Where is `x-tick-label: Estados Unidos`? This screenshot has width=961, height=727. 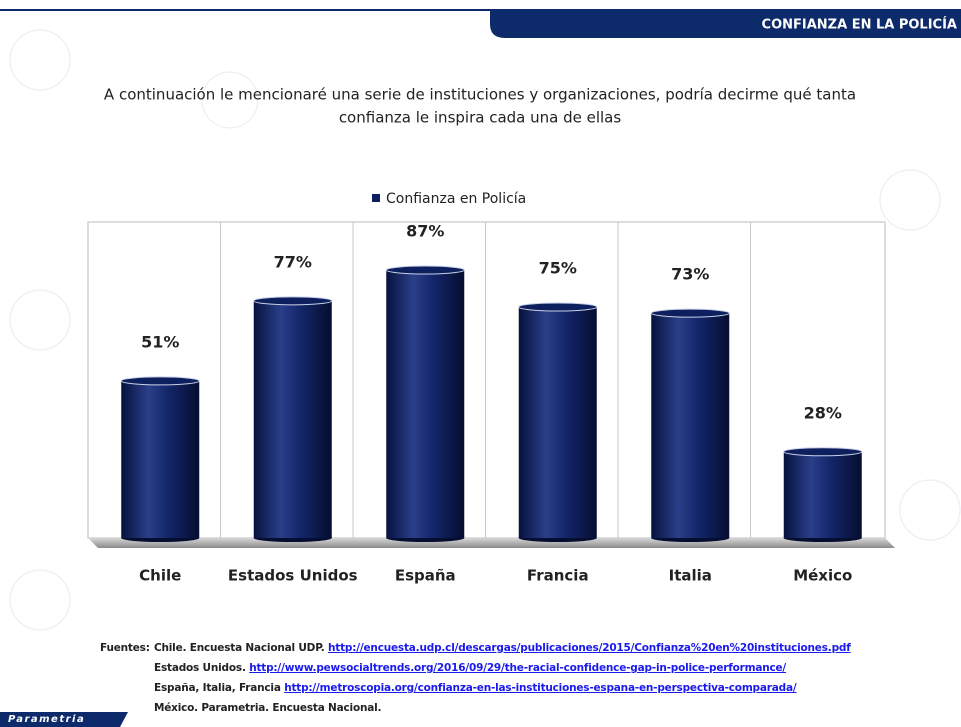 x-tick-label: Estados Unidos is located at coordinates (293, 576).